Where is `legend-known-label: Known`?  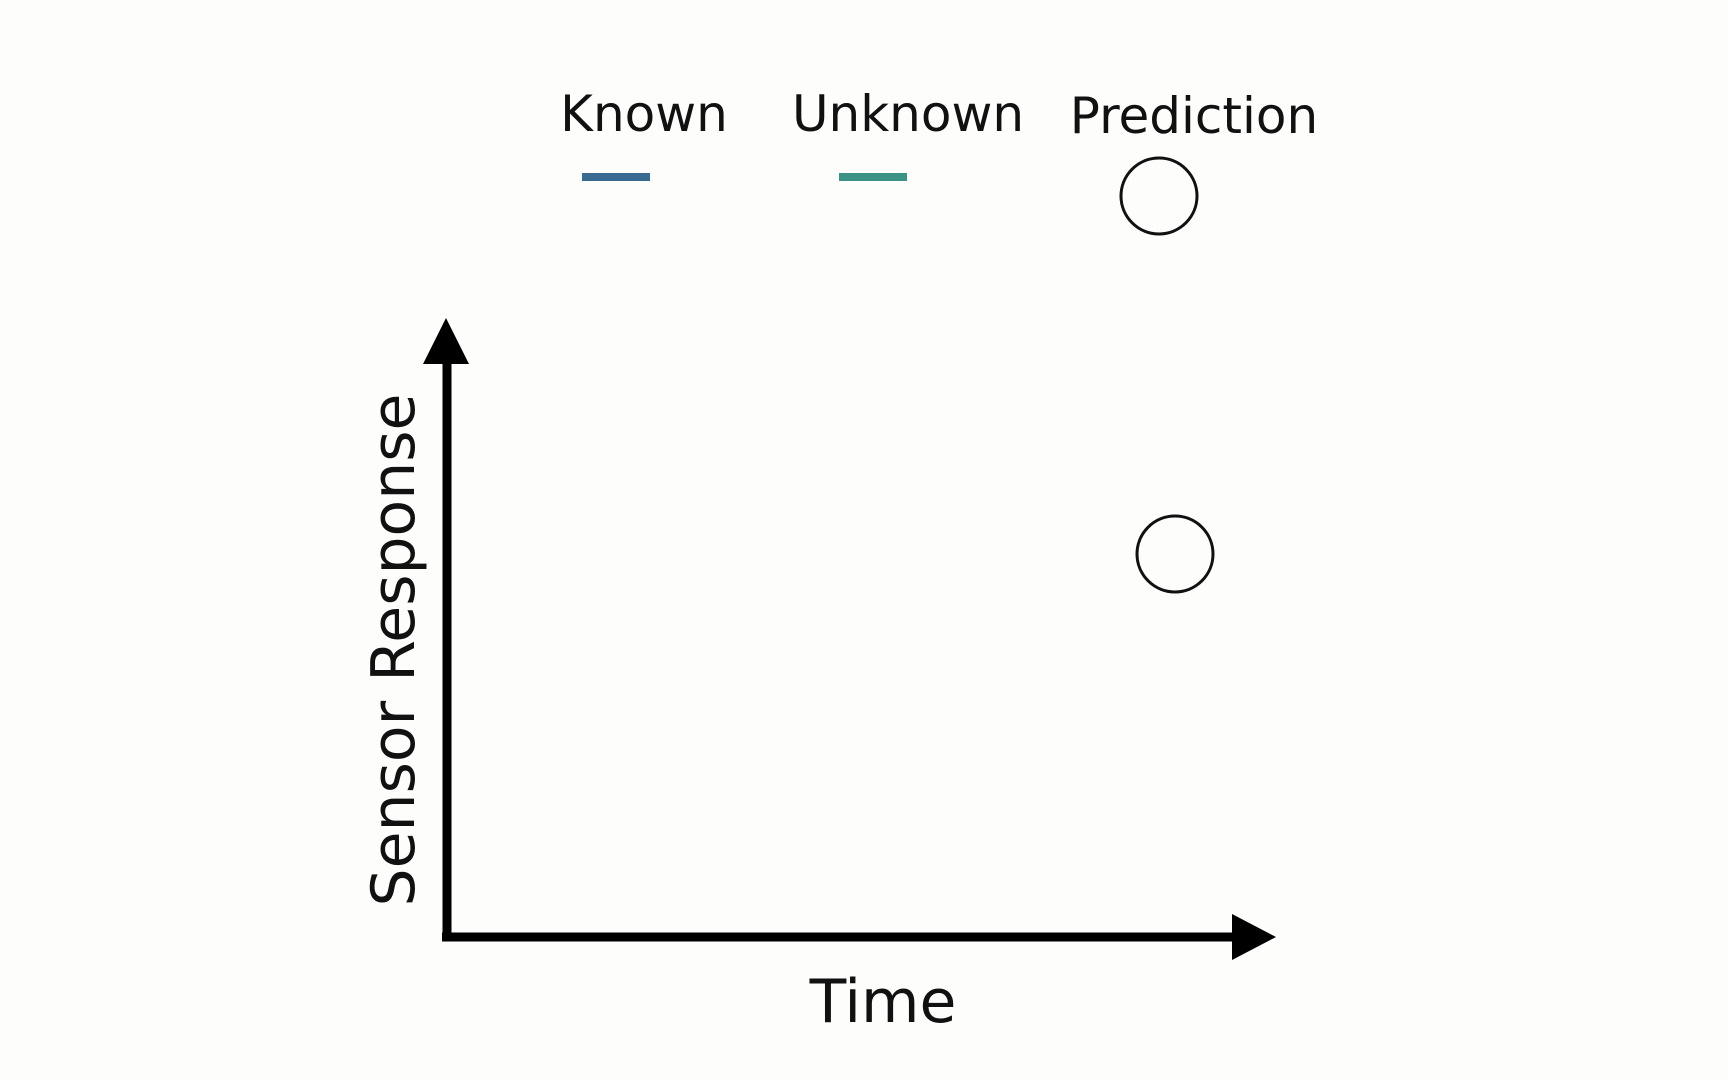
legend-known-label: Known is located at coordinates (644, 114).